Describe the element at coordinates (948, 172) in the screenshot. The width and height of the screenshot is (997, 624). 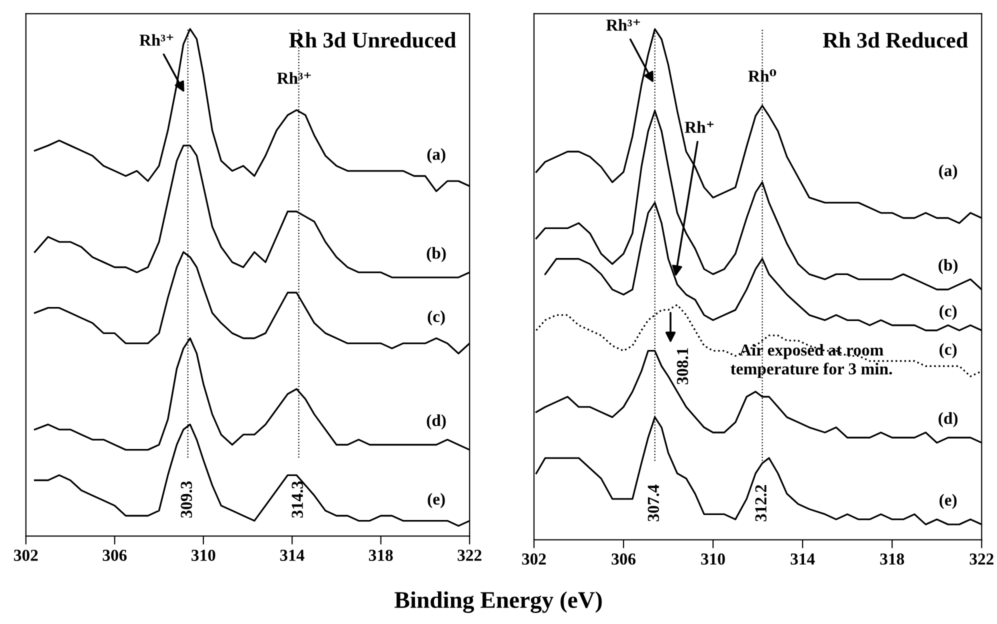
I see `text: (a)` at that location.